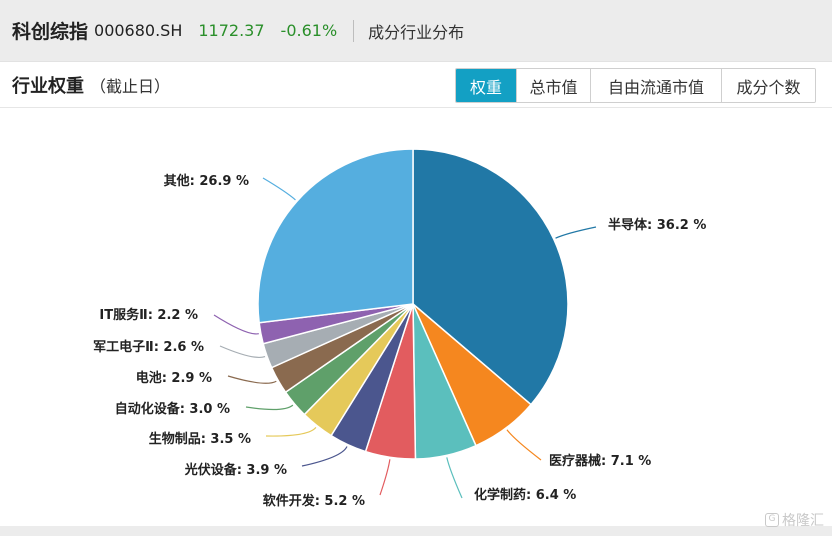 This screenshot has width=832, height=536. What do you see at coordinates (772, 520) in the screenshot?
I see `gelonghui-logo-icon: G` at bounding box center [772, 520].